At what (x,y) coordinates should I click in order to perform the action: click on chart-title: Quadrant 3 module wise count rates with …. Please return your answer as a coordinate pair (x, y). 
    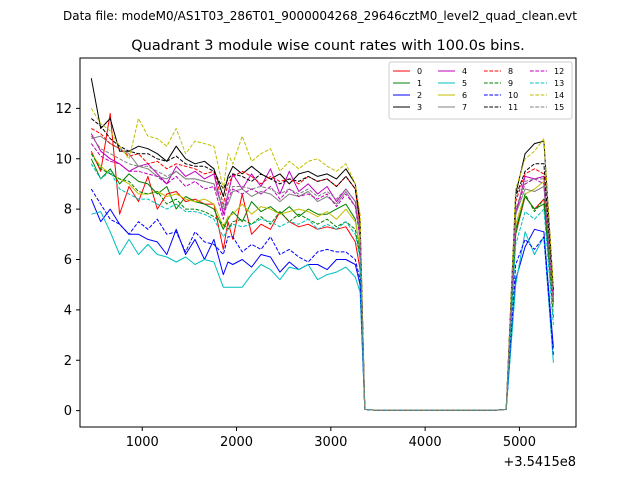
    Looking at the image, I should click on (328, 46).